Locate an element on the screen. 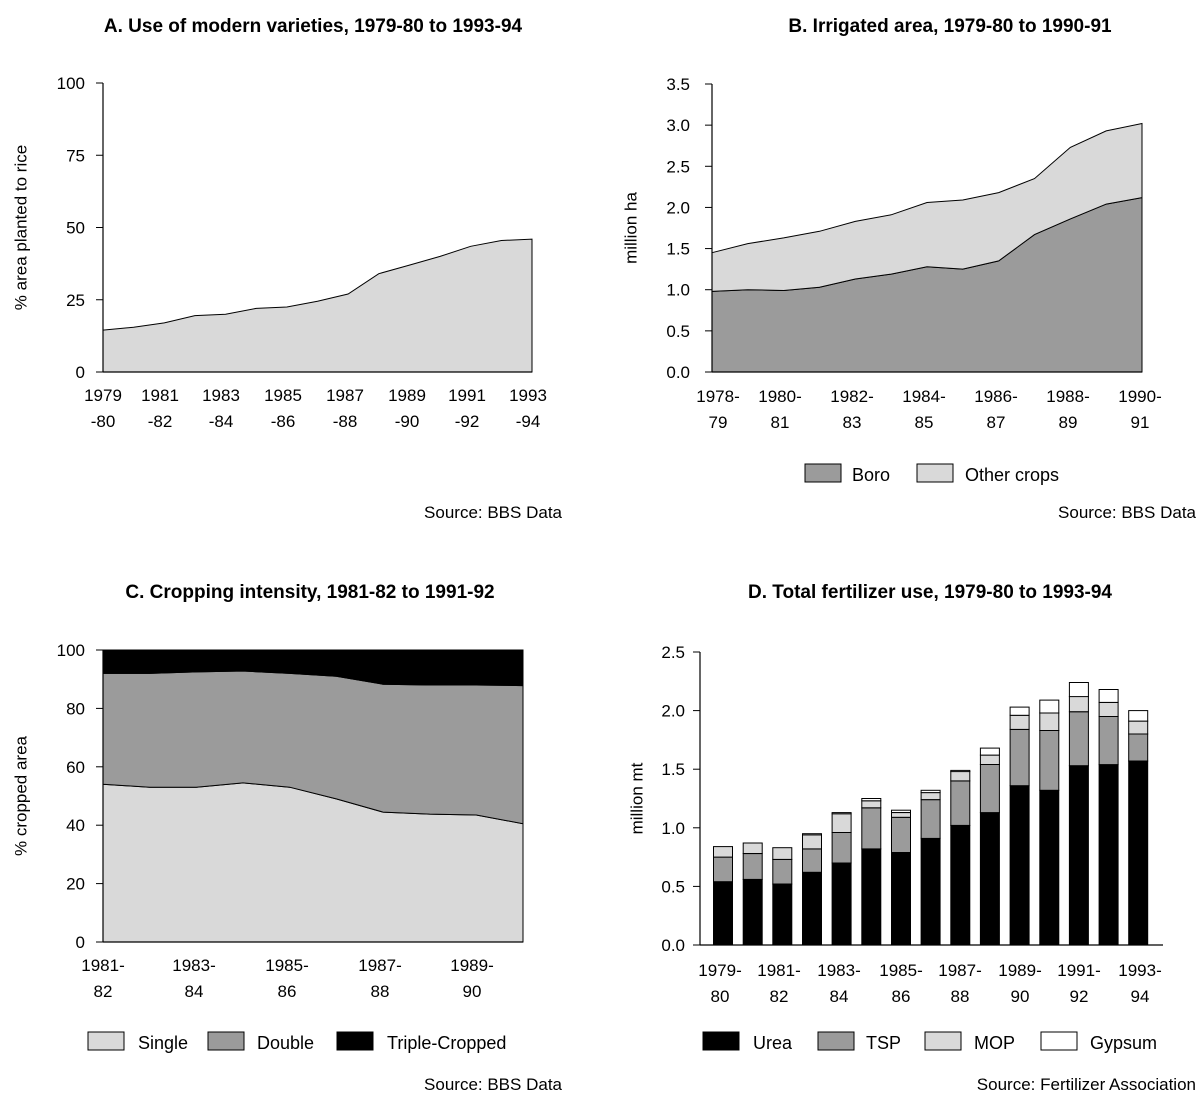 The image size is (1201, 1097). y-tick-label: 25 is located at coordinates (75, 300).